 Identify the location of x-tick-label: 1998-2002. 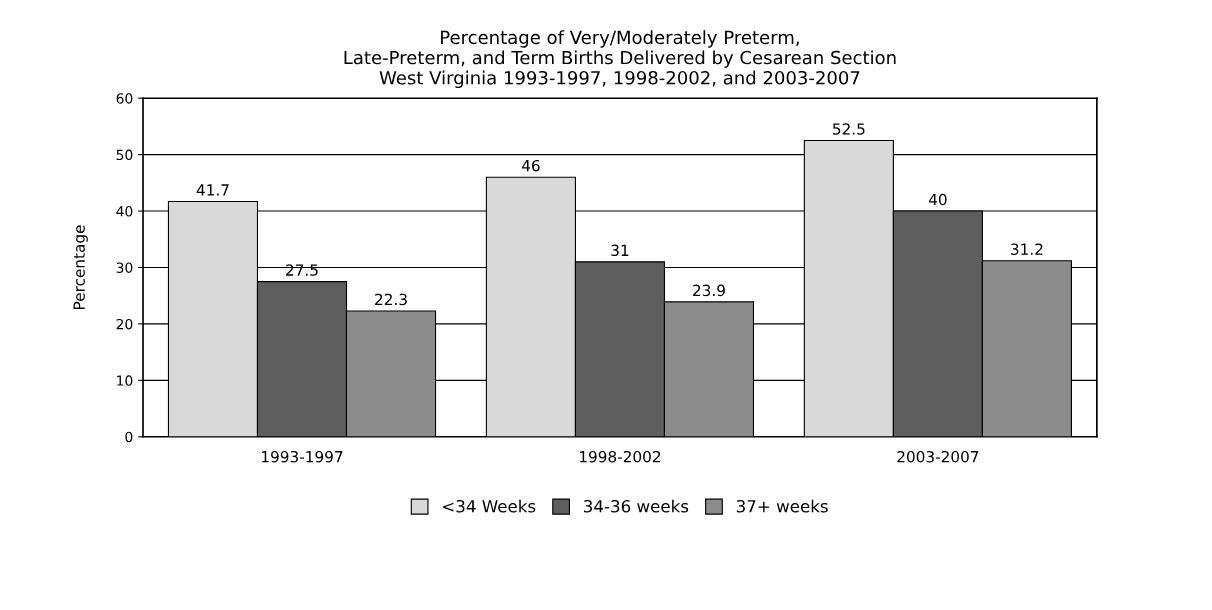
(620, 456).